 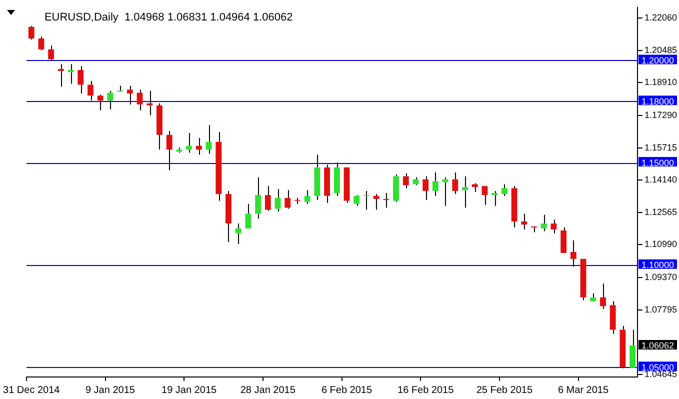 What do you see at coordinates (168, 17) in the screenshot?
I see `chart-title: EURUSD,Daily 1.04968 1.06831 1.04964 1.06062` at bounding box center [168, 17].